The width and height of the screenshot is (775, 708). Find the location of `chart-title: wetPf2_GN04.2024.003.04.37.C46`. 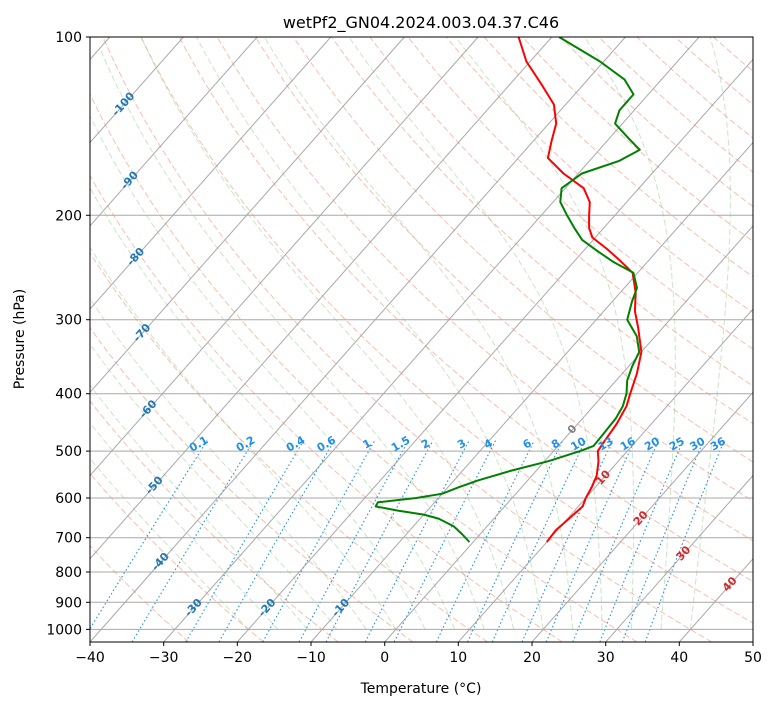

chart-title: wetPf2_GN04.2024.003.04.37.C46 is located at coordinates (421, 23).